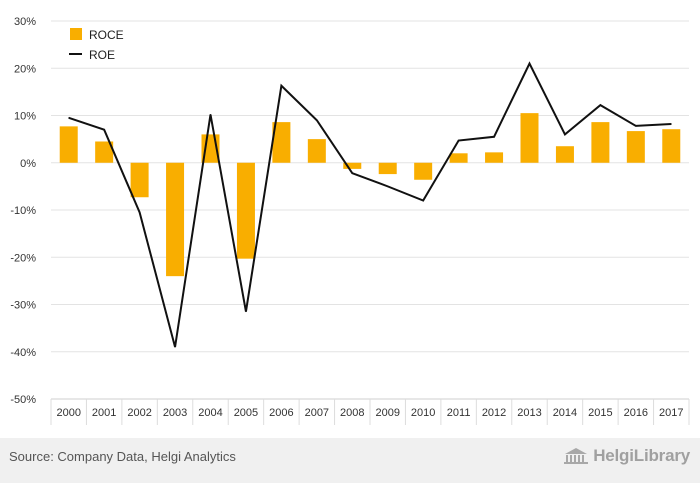 This screenshot has height=483, width=700. What do you see at coordinates (576, 456) in the screenshot?
I see `library-building-icon` at bounding box center [576, 456].